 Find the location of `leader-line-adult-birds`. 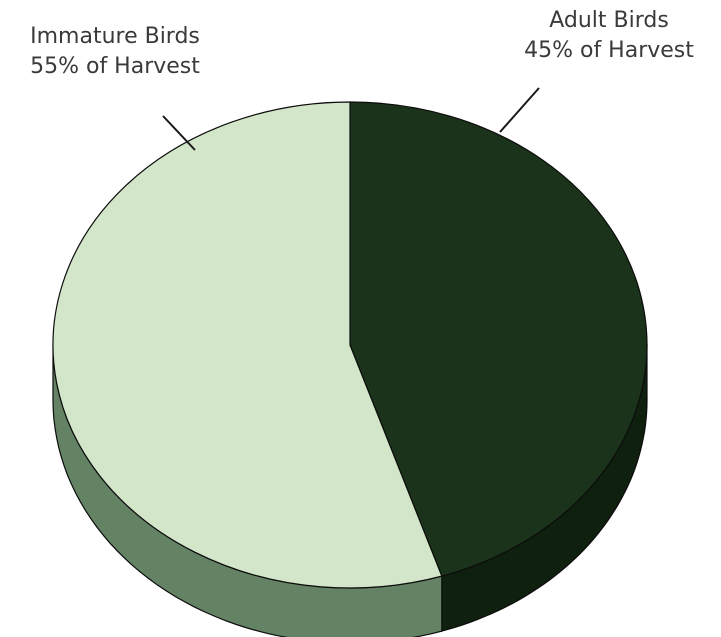

leader-line-adult-birds is located at coordinates (519, 110).